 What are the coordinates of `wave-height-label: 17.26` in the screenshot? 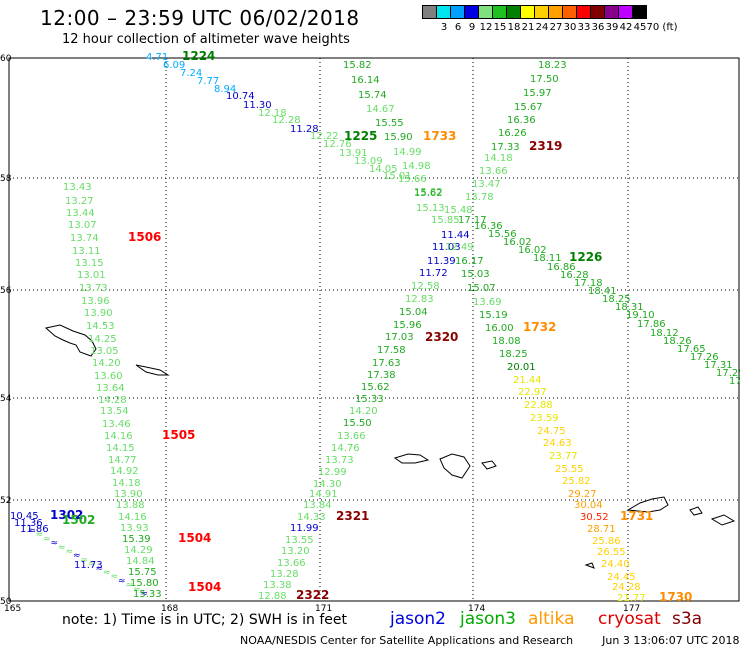 It's located at (704, 357).